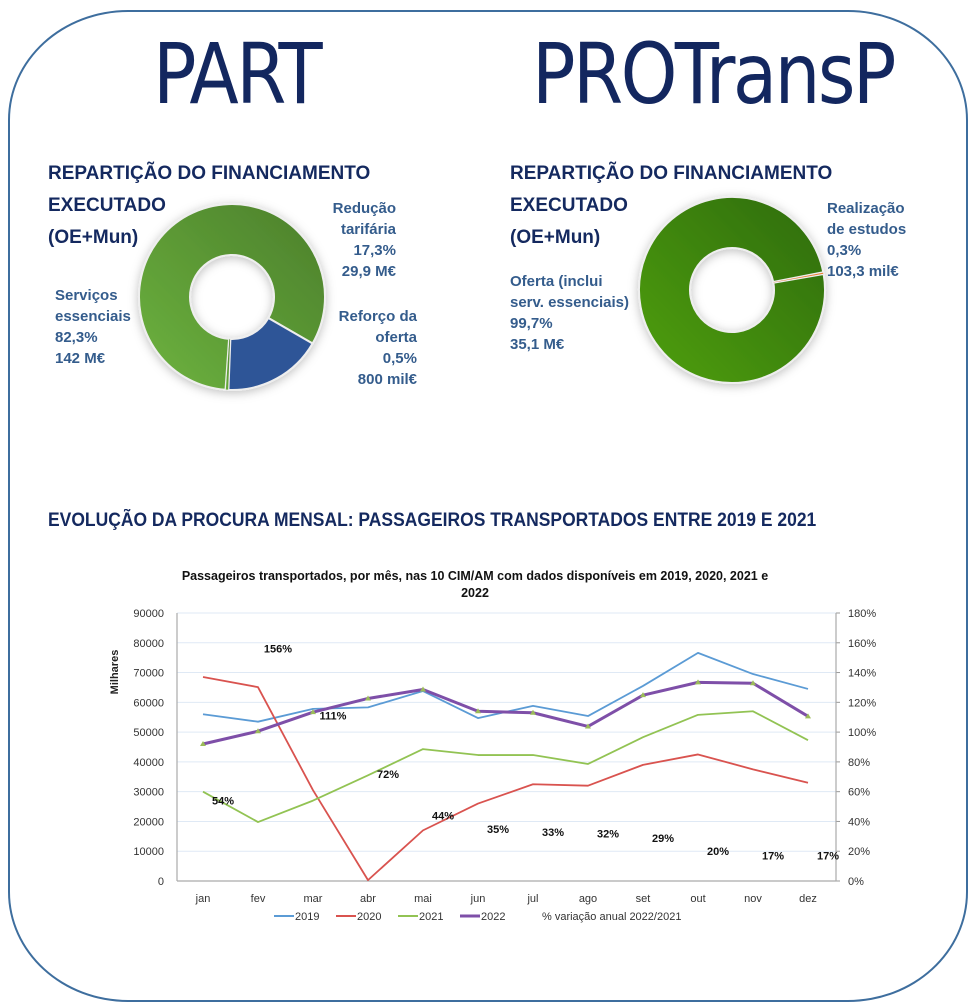 The image size is (976, 1008). I want to click on y2-tick-label: 40%, so click(859, 822).